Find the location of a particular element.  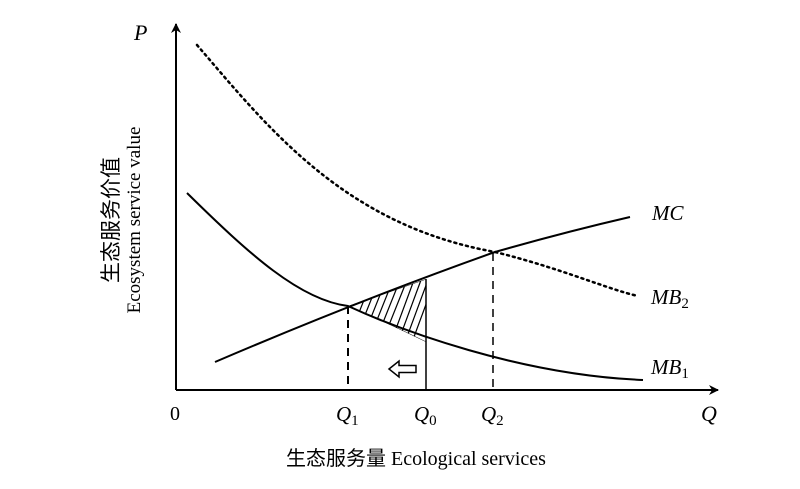

q0-label: Q0 is located at coordinates (425, 415).